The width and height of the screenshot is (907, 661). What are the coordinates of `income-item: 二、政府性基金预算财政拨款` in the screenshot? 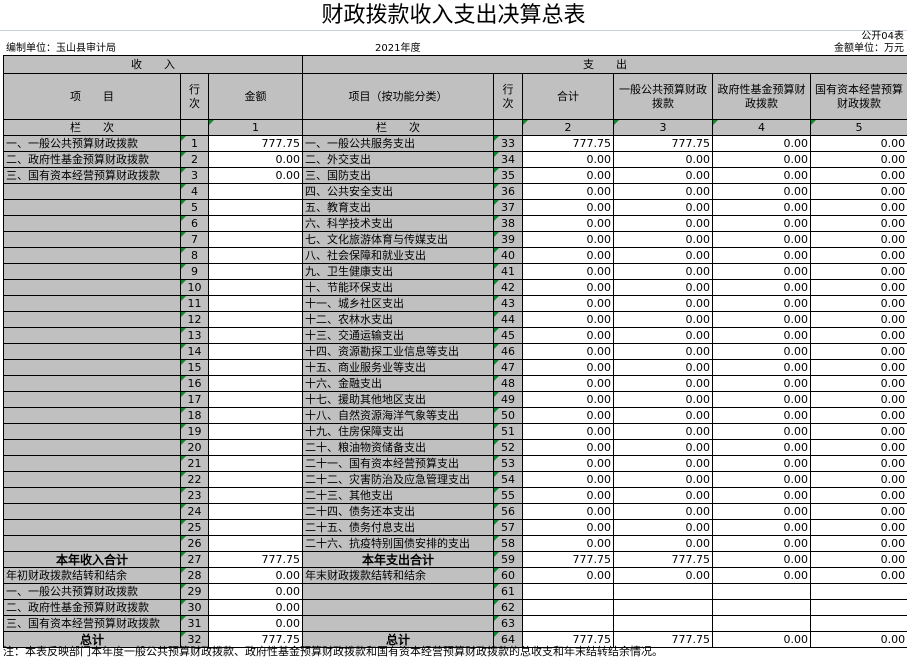 It's located at (92, 607).